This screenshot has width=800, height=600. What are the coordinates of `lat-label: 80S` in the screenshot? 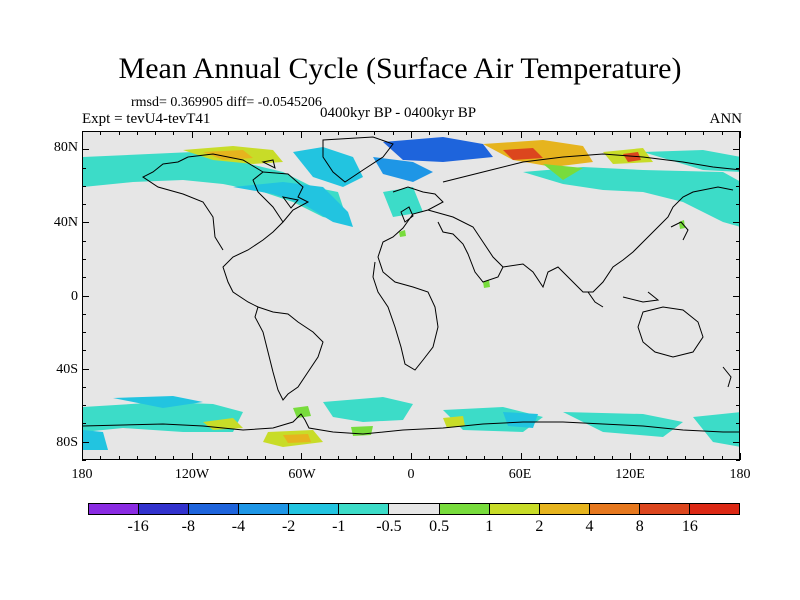 It's located at (67, 442).